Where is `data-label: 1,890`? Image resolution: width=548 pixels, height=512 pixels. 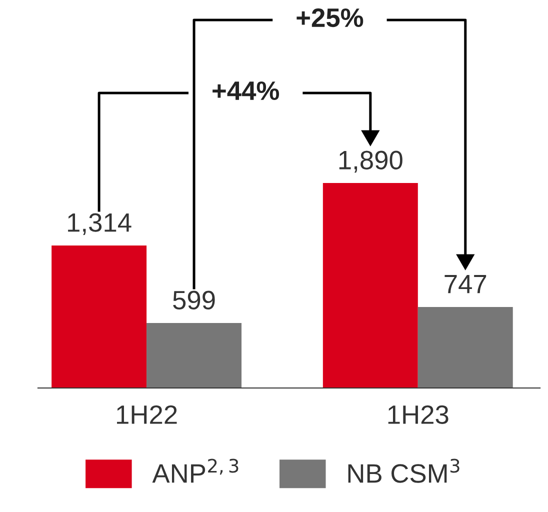 data-label: 1,890 is located at coordinates (370, 161).